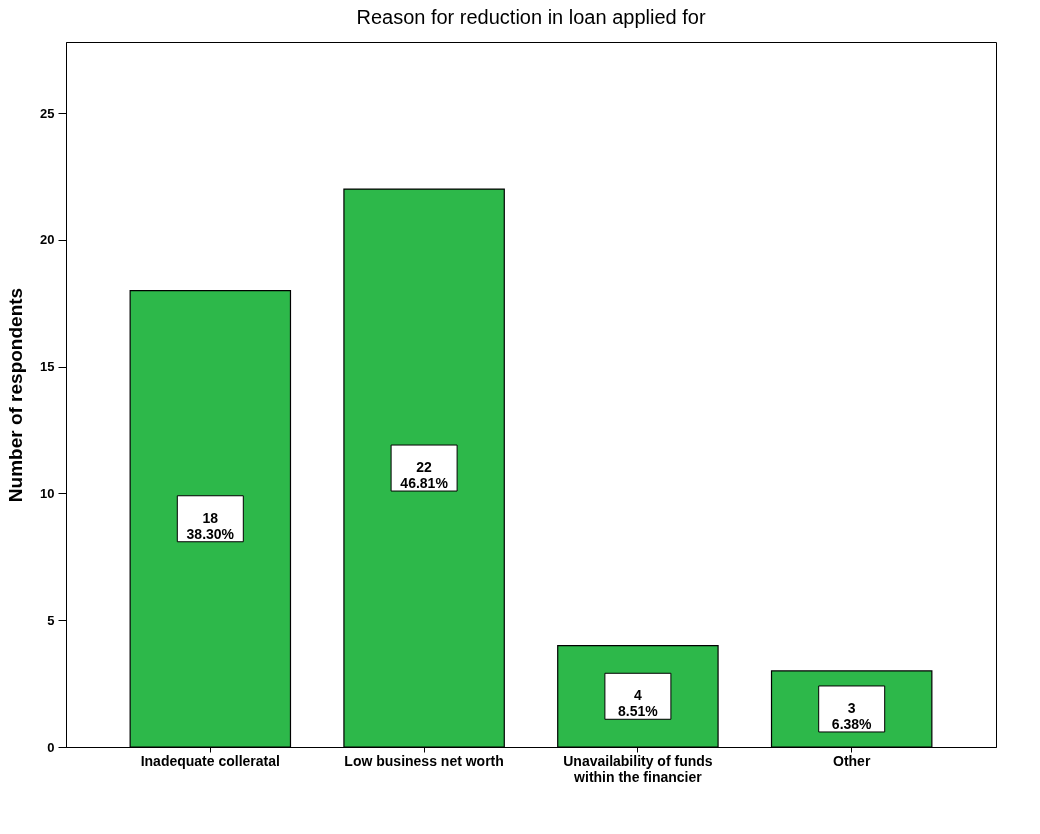  What do you see at coordinates (424, 475) in the screenshot?
I see `data-label: 22 46.81%` at bounding box center [424, 475].